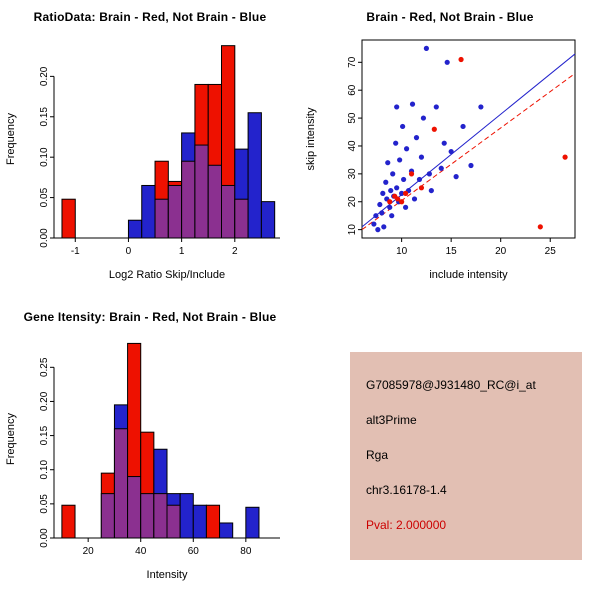 The image size is (600, 600). I want to click on y-tick-label: 0.15, so click(44, 117).